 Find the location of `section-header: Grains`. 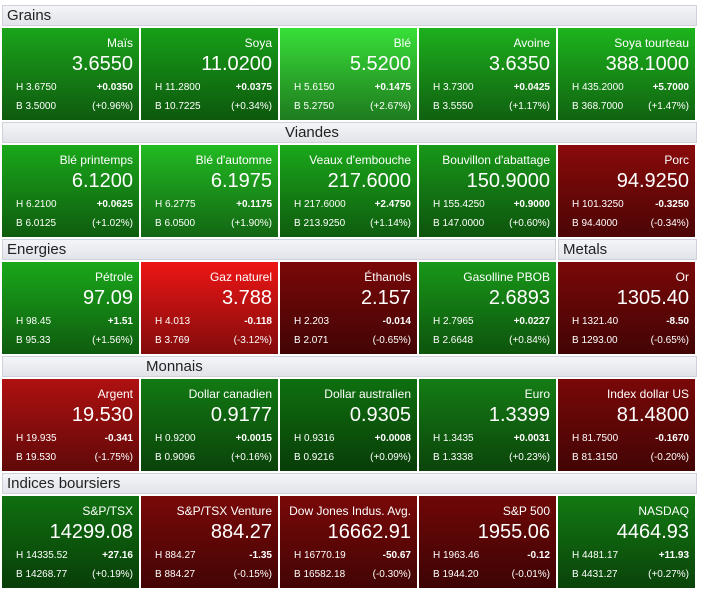

section-header: Grains is located at coordinates (349, 15).